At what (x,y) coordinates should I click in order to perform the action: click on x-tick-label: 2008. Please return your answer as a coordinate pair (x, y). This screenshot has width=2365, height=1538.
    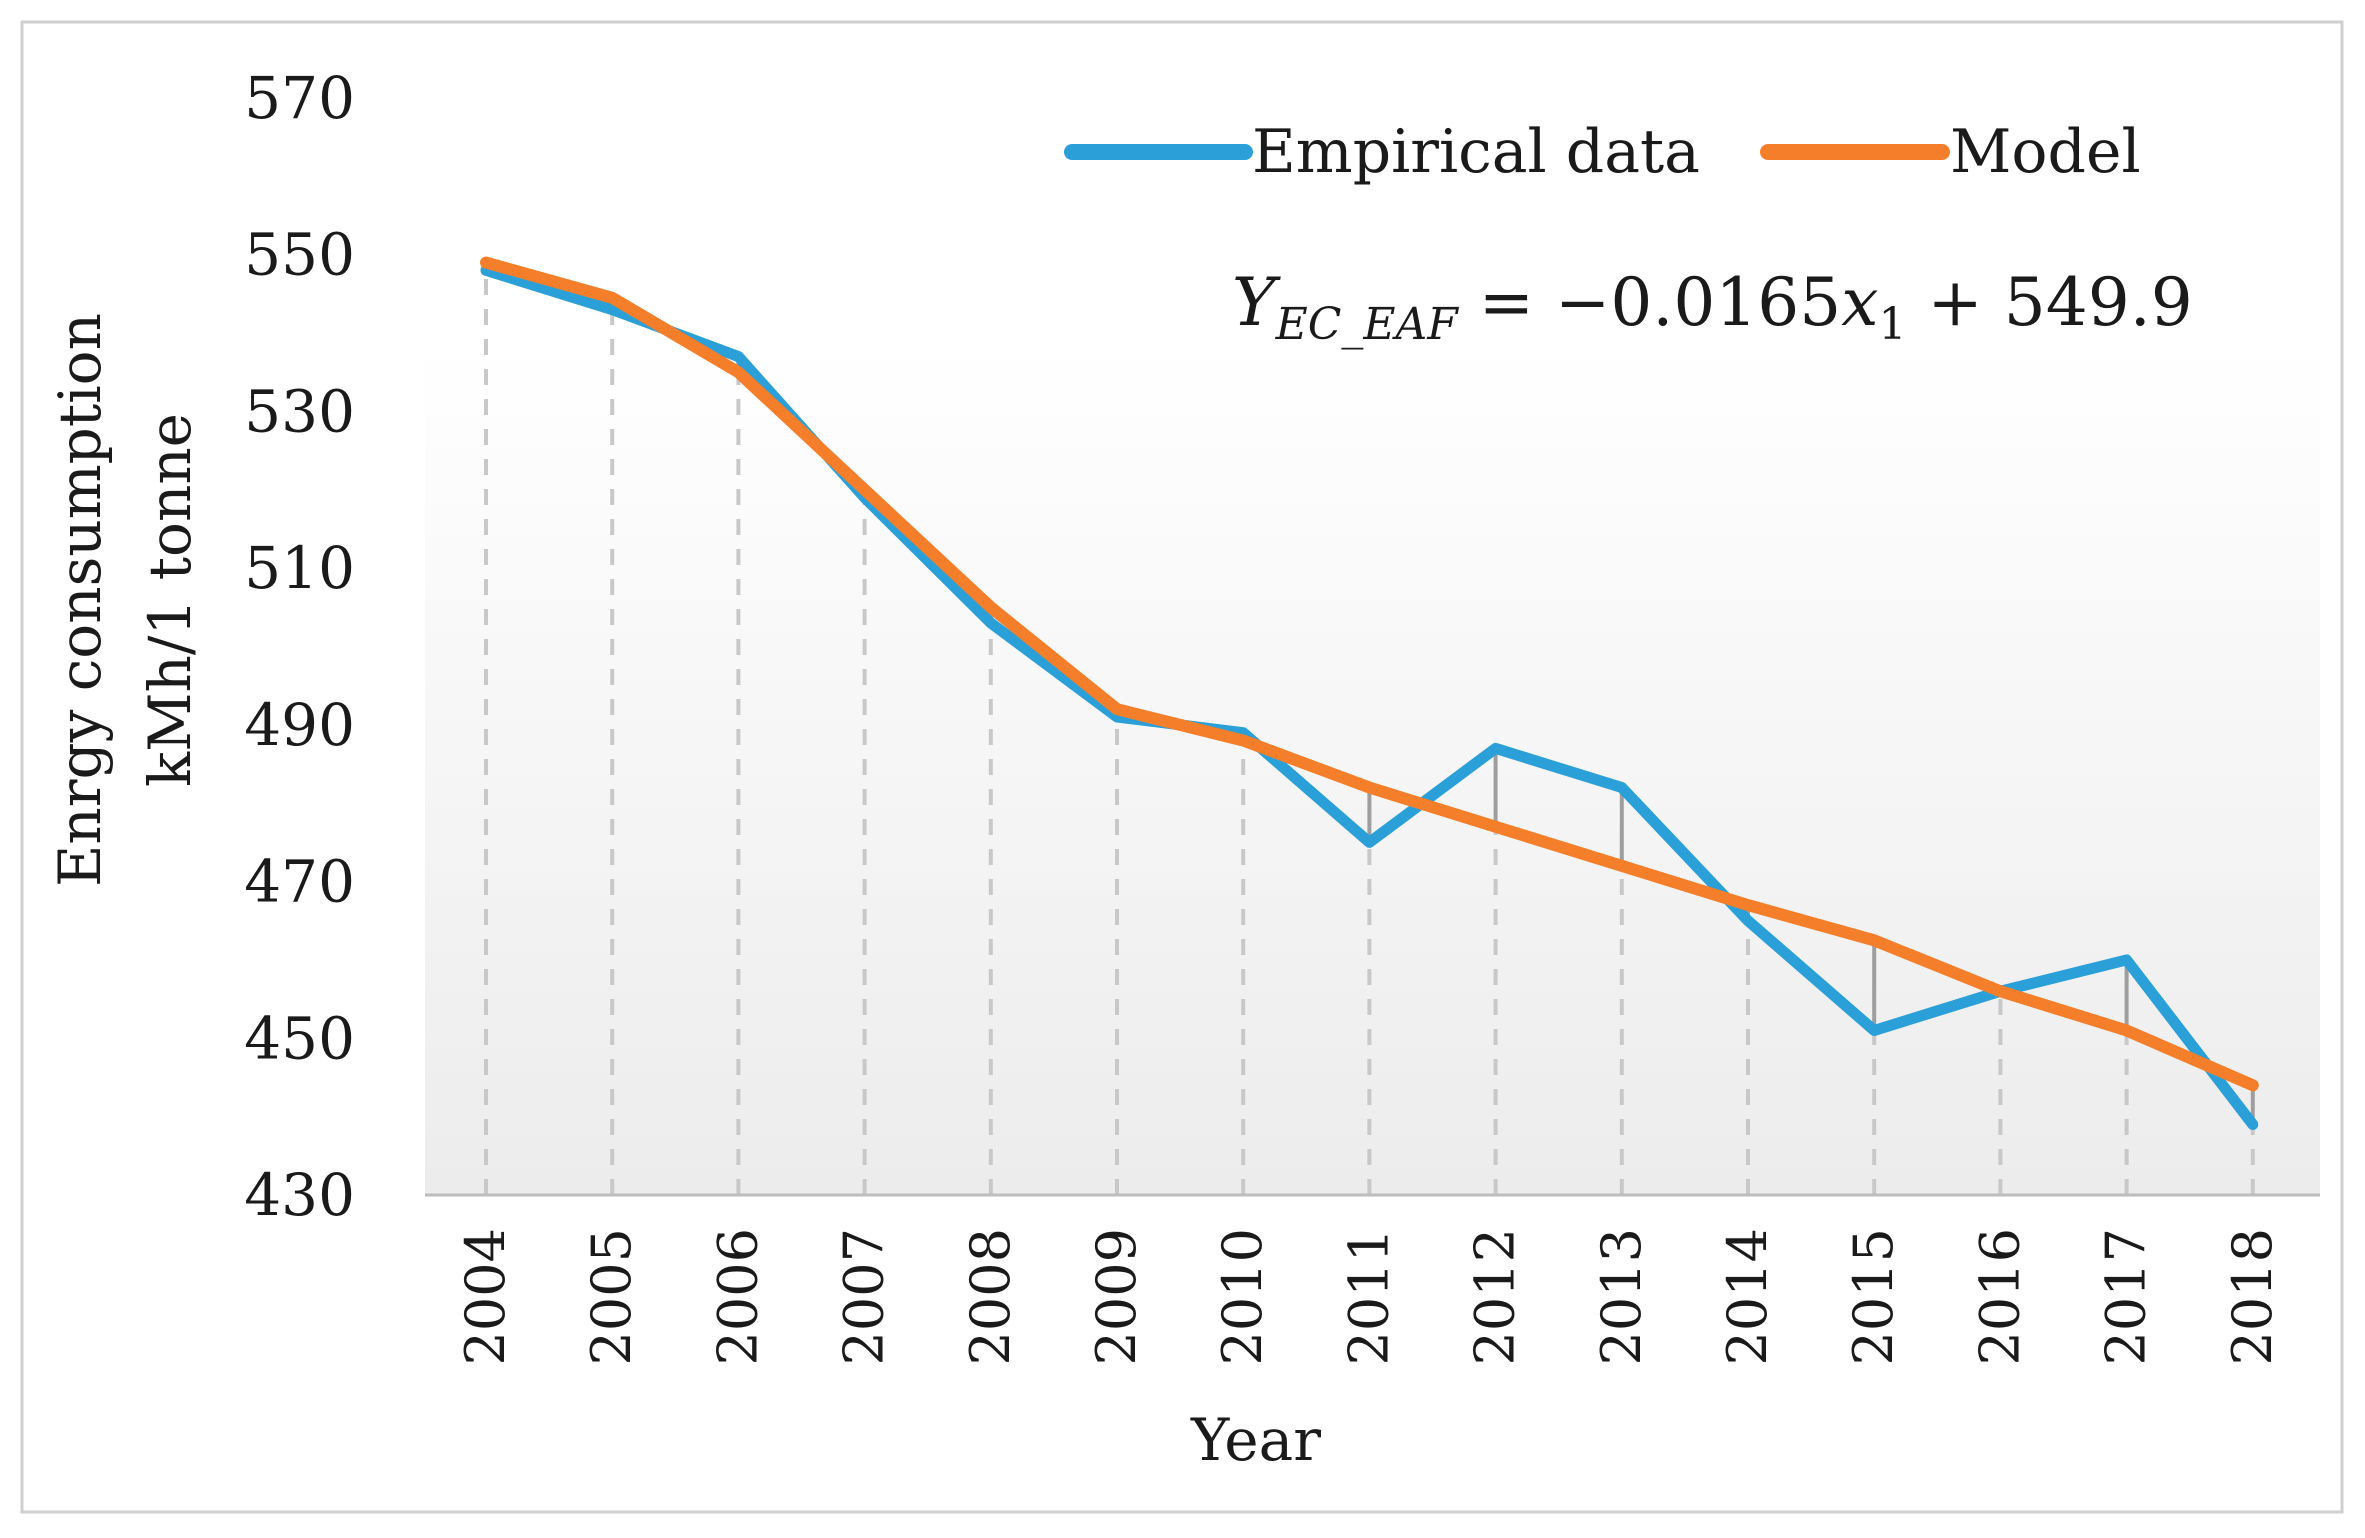
    Looking at the image, I should click on (990, 1296).